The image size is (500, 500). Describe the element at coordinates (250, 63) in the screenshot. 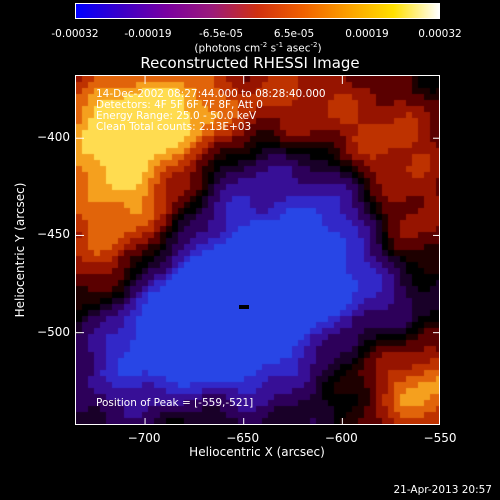

I see `chart-title: Reconstructed RHESSI Image` at that location.